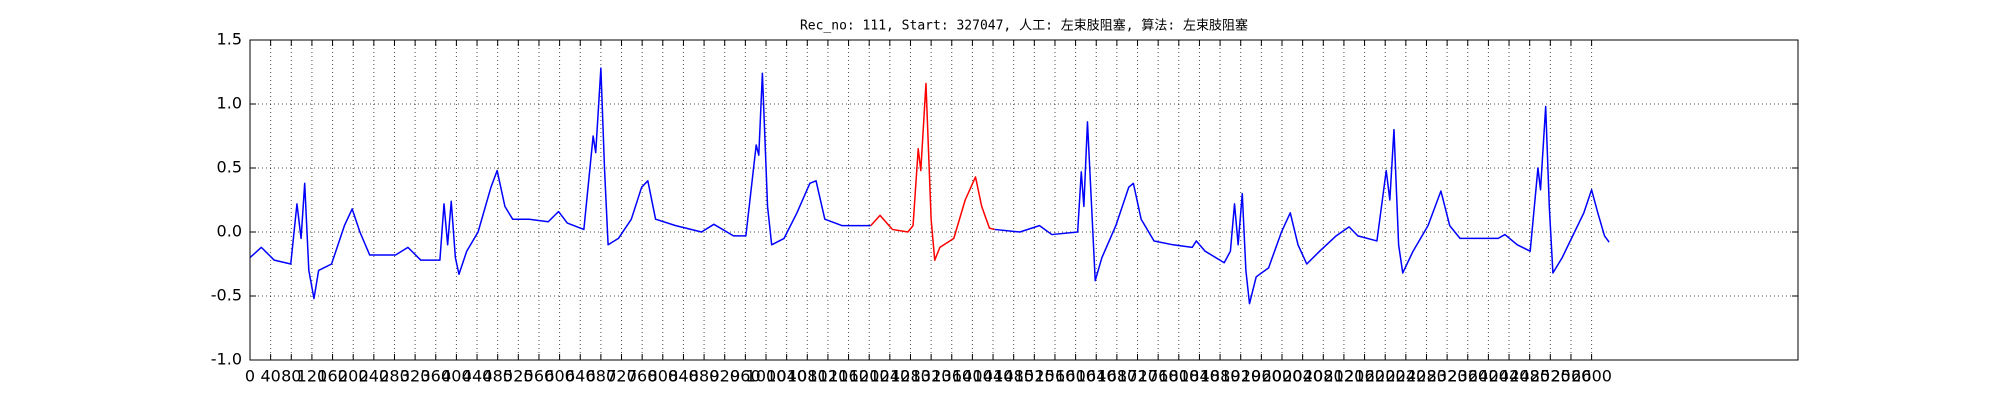 The width and height of the screenshot is (2000, 400). What do you see at coordinates (745, 376) in the screenshot?
I see `x-tick-label: 960` at bounding box center [745, 376].